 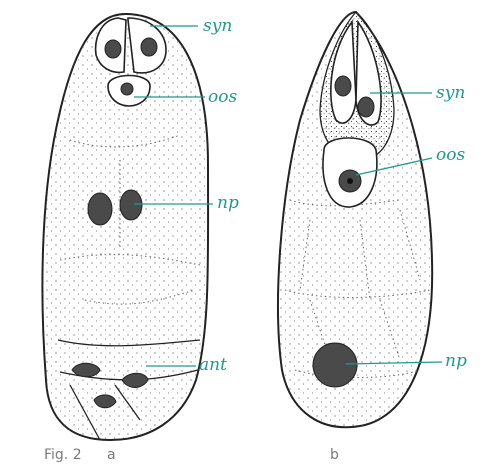 What do you see at coordinates (335, 365) in the screenshot?
I see `polar-nucleus-b` at bounding box center [335, 365].